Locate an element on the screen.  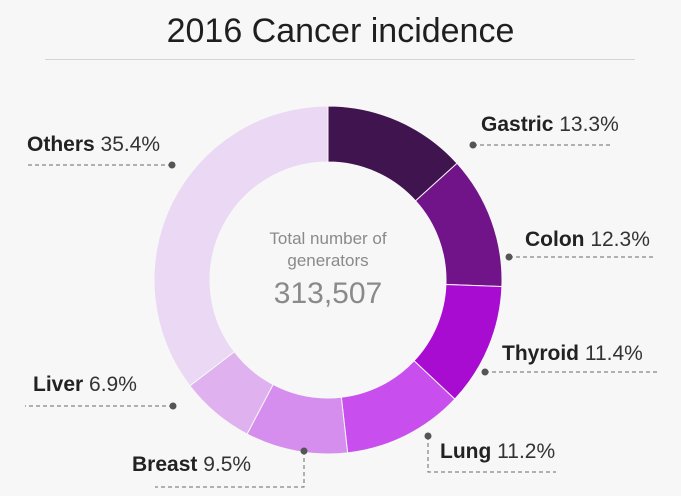
leader-line-breast is located at coordinates (230, 469).